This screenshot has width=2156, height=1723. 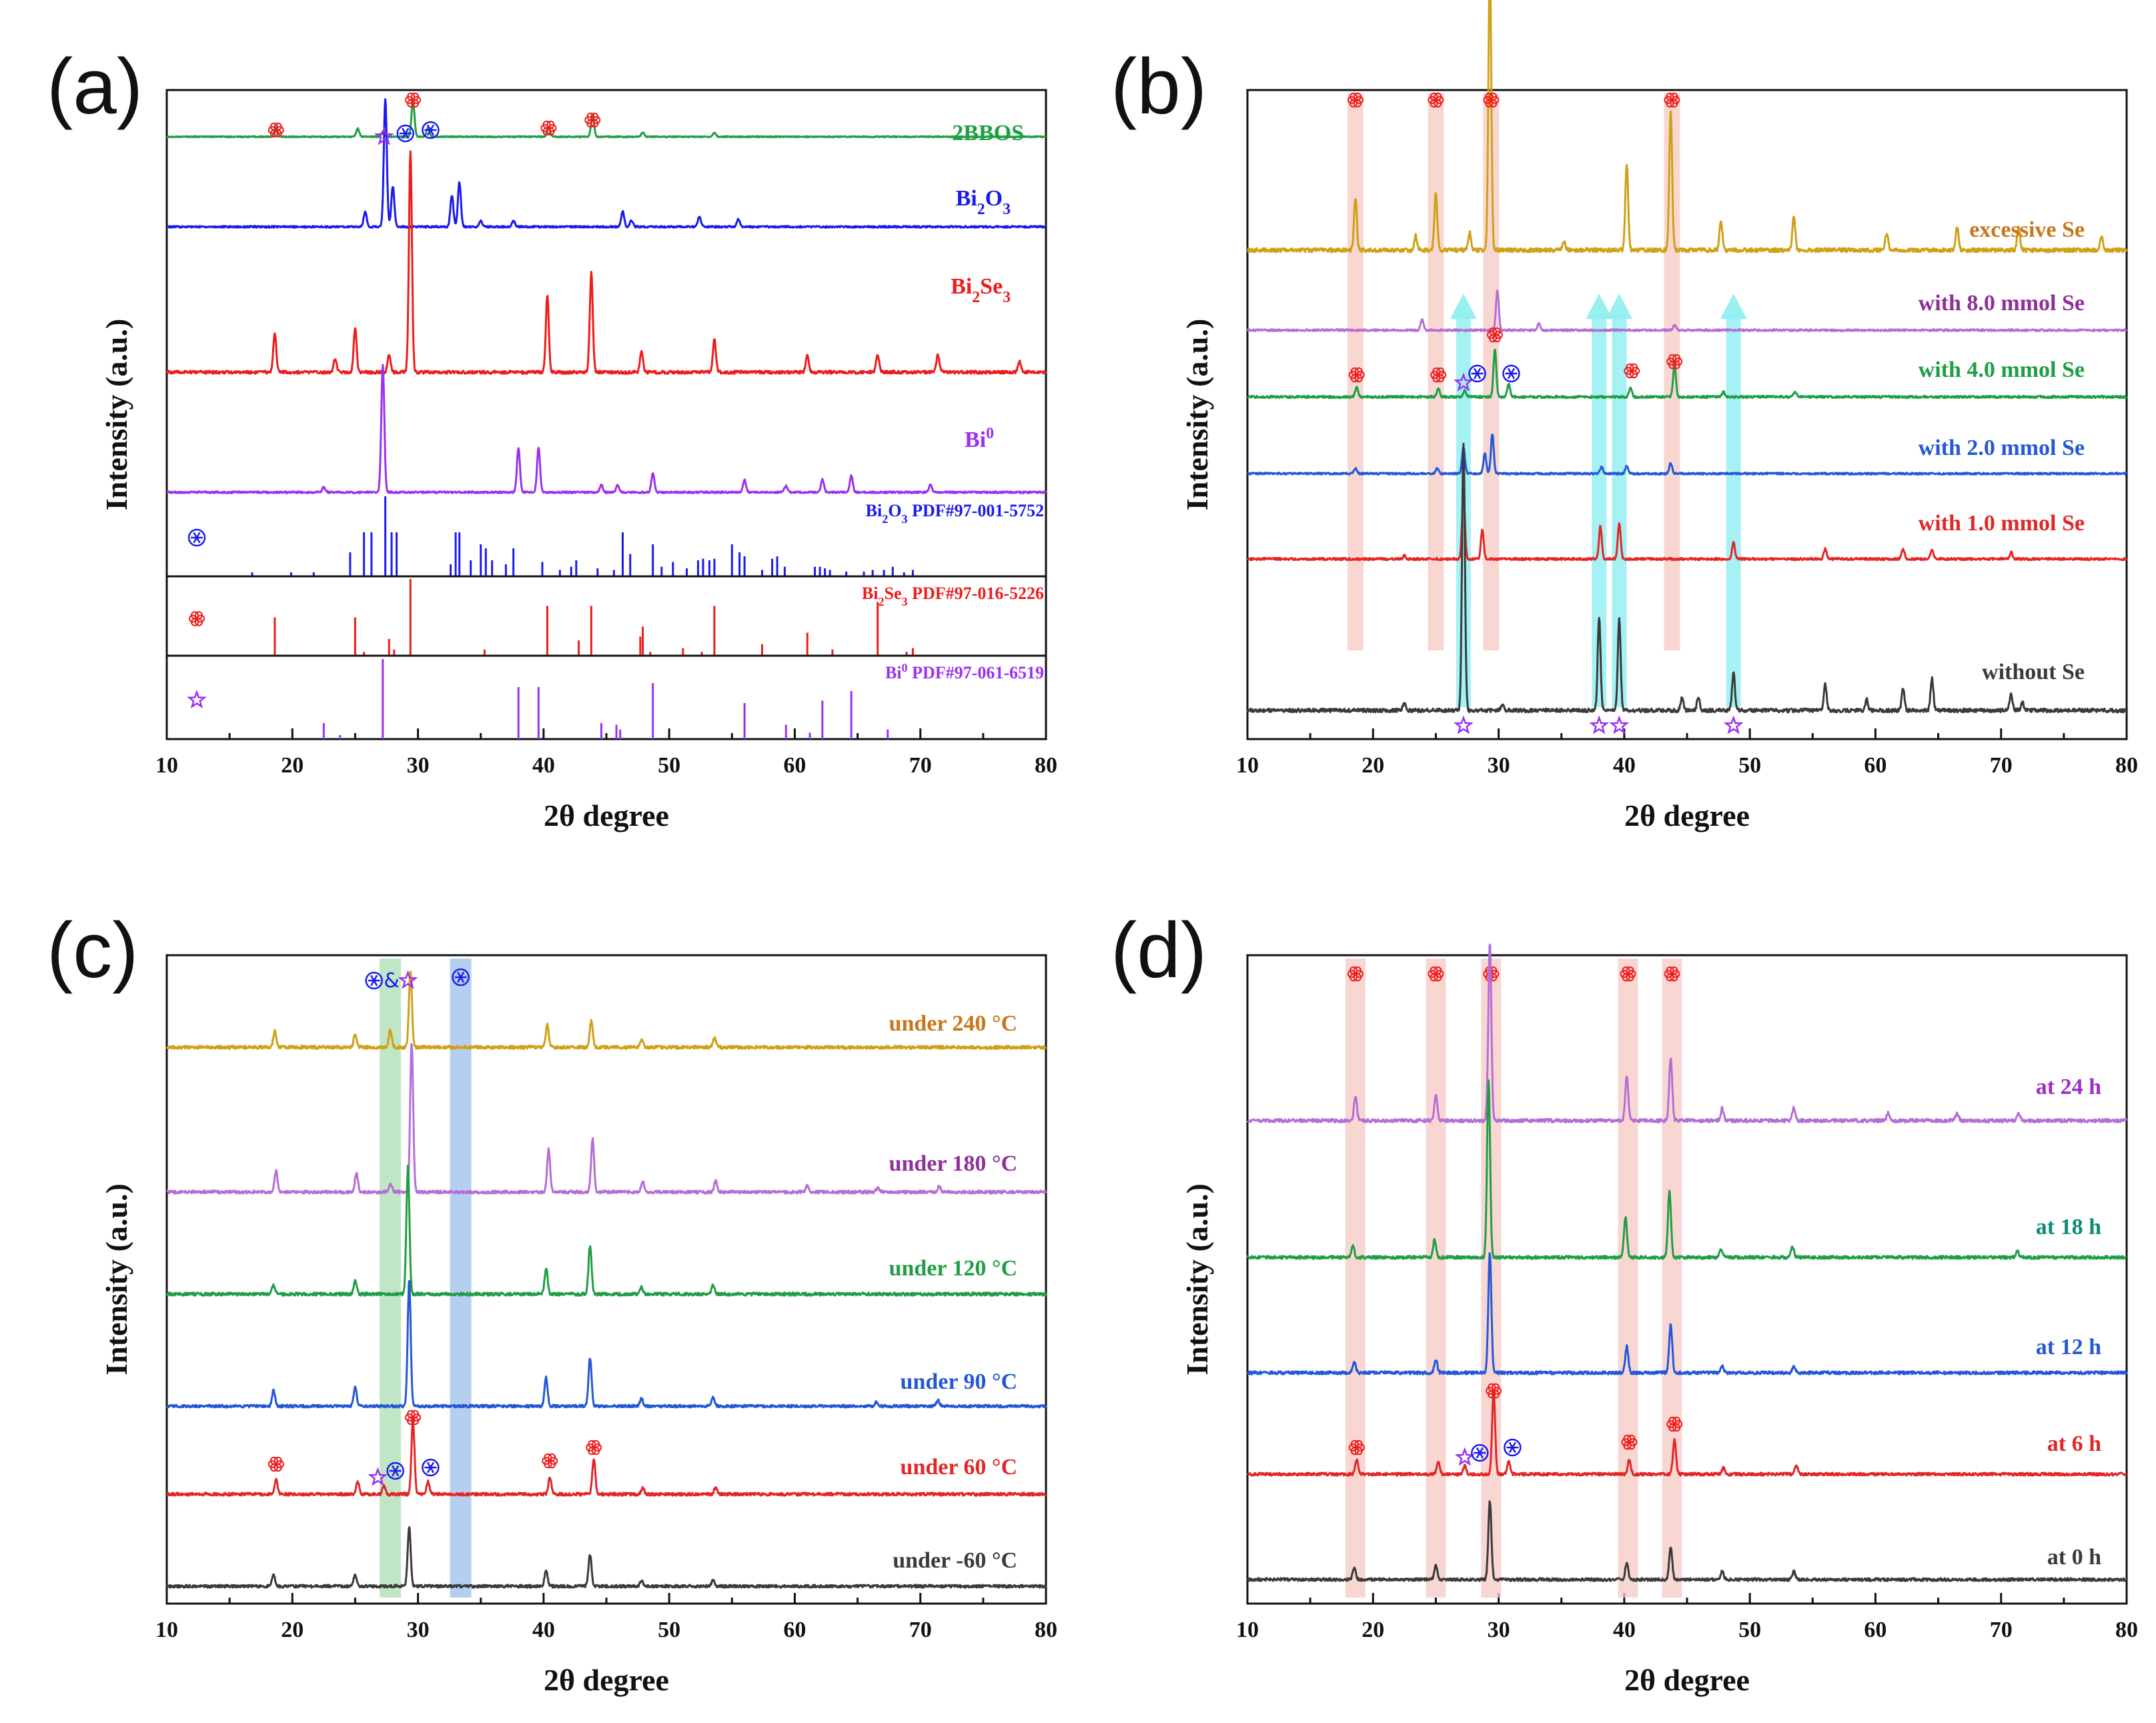 What do you see at coordinates (991, 286) in the screenshot?
I see `series-label-bi2se3-part: Se` at bounding box center [991, 286].